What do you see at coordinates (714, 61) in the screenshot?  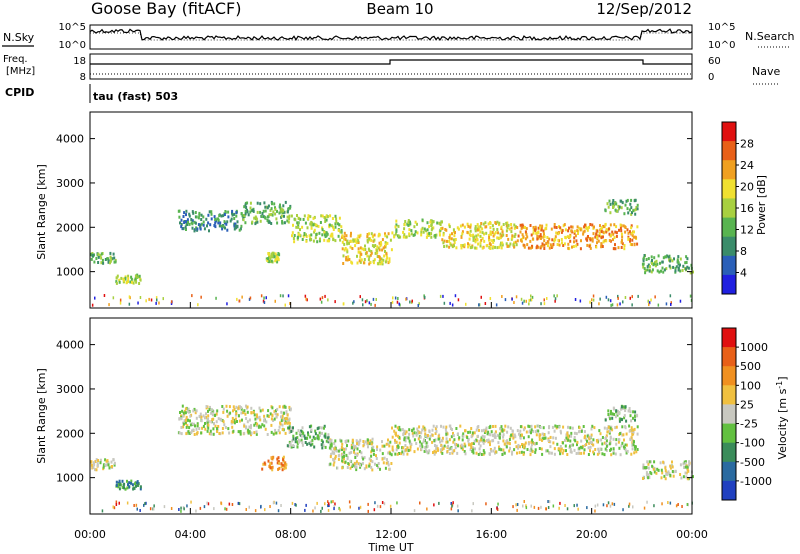 I see `nave-tick-top: 60` at bounding box center [714, 61].